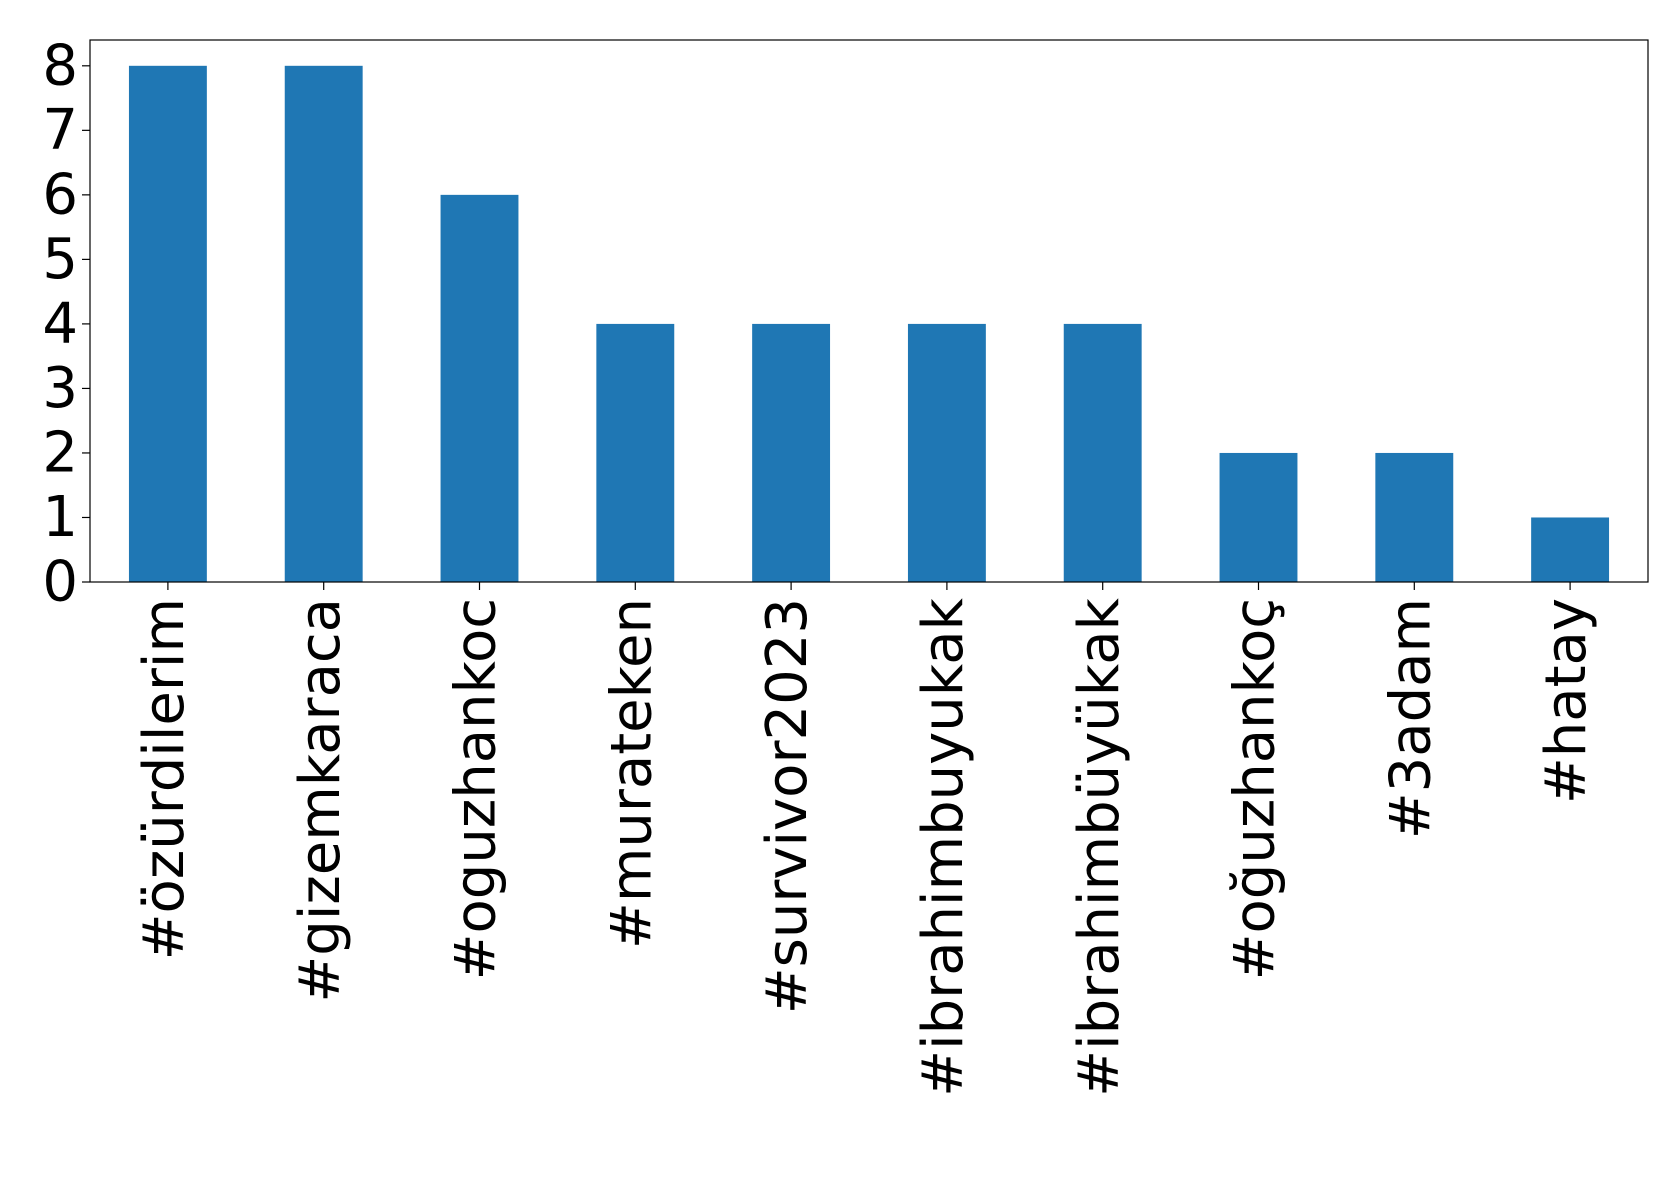 This screenshot has height=1184, width=1679. Describe the element at coordinates (1566, 701) in the screenshot. I see `x-tick-label: #hatay` at that location.